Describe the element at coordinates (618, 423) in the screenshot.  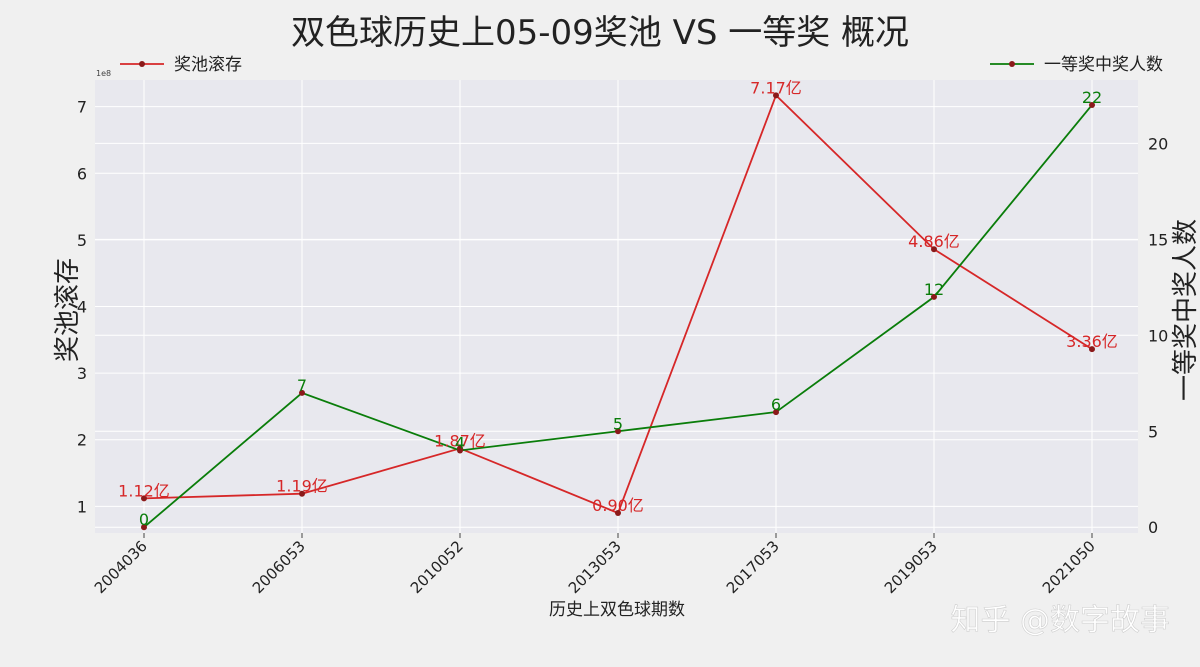
I see `data-label: 5` at that location.